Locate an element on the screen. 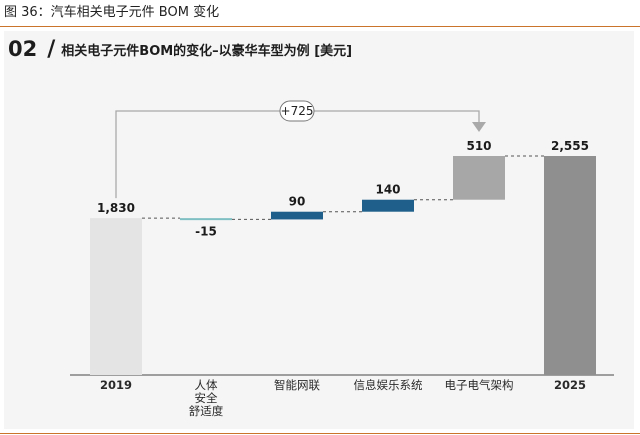 Image resolution: width=640 pixels, height=435 pixels. data-label: -15 is located at coordinates (206, 231).